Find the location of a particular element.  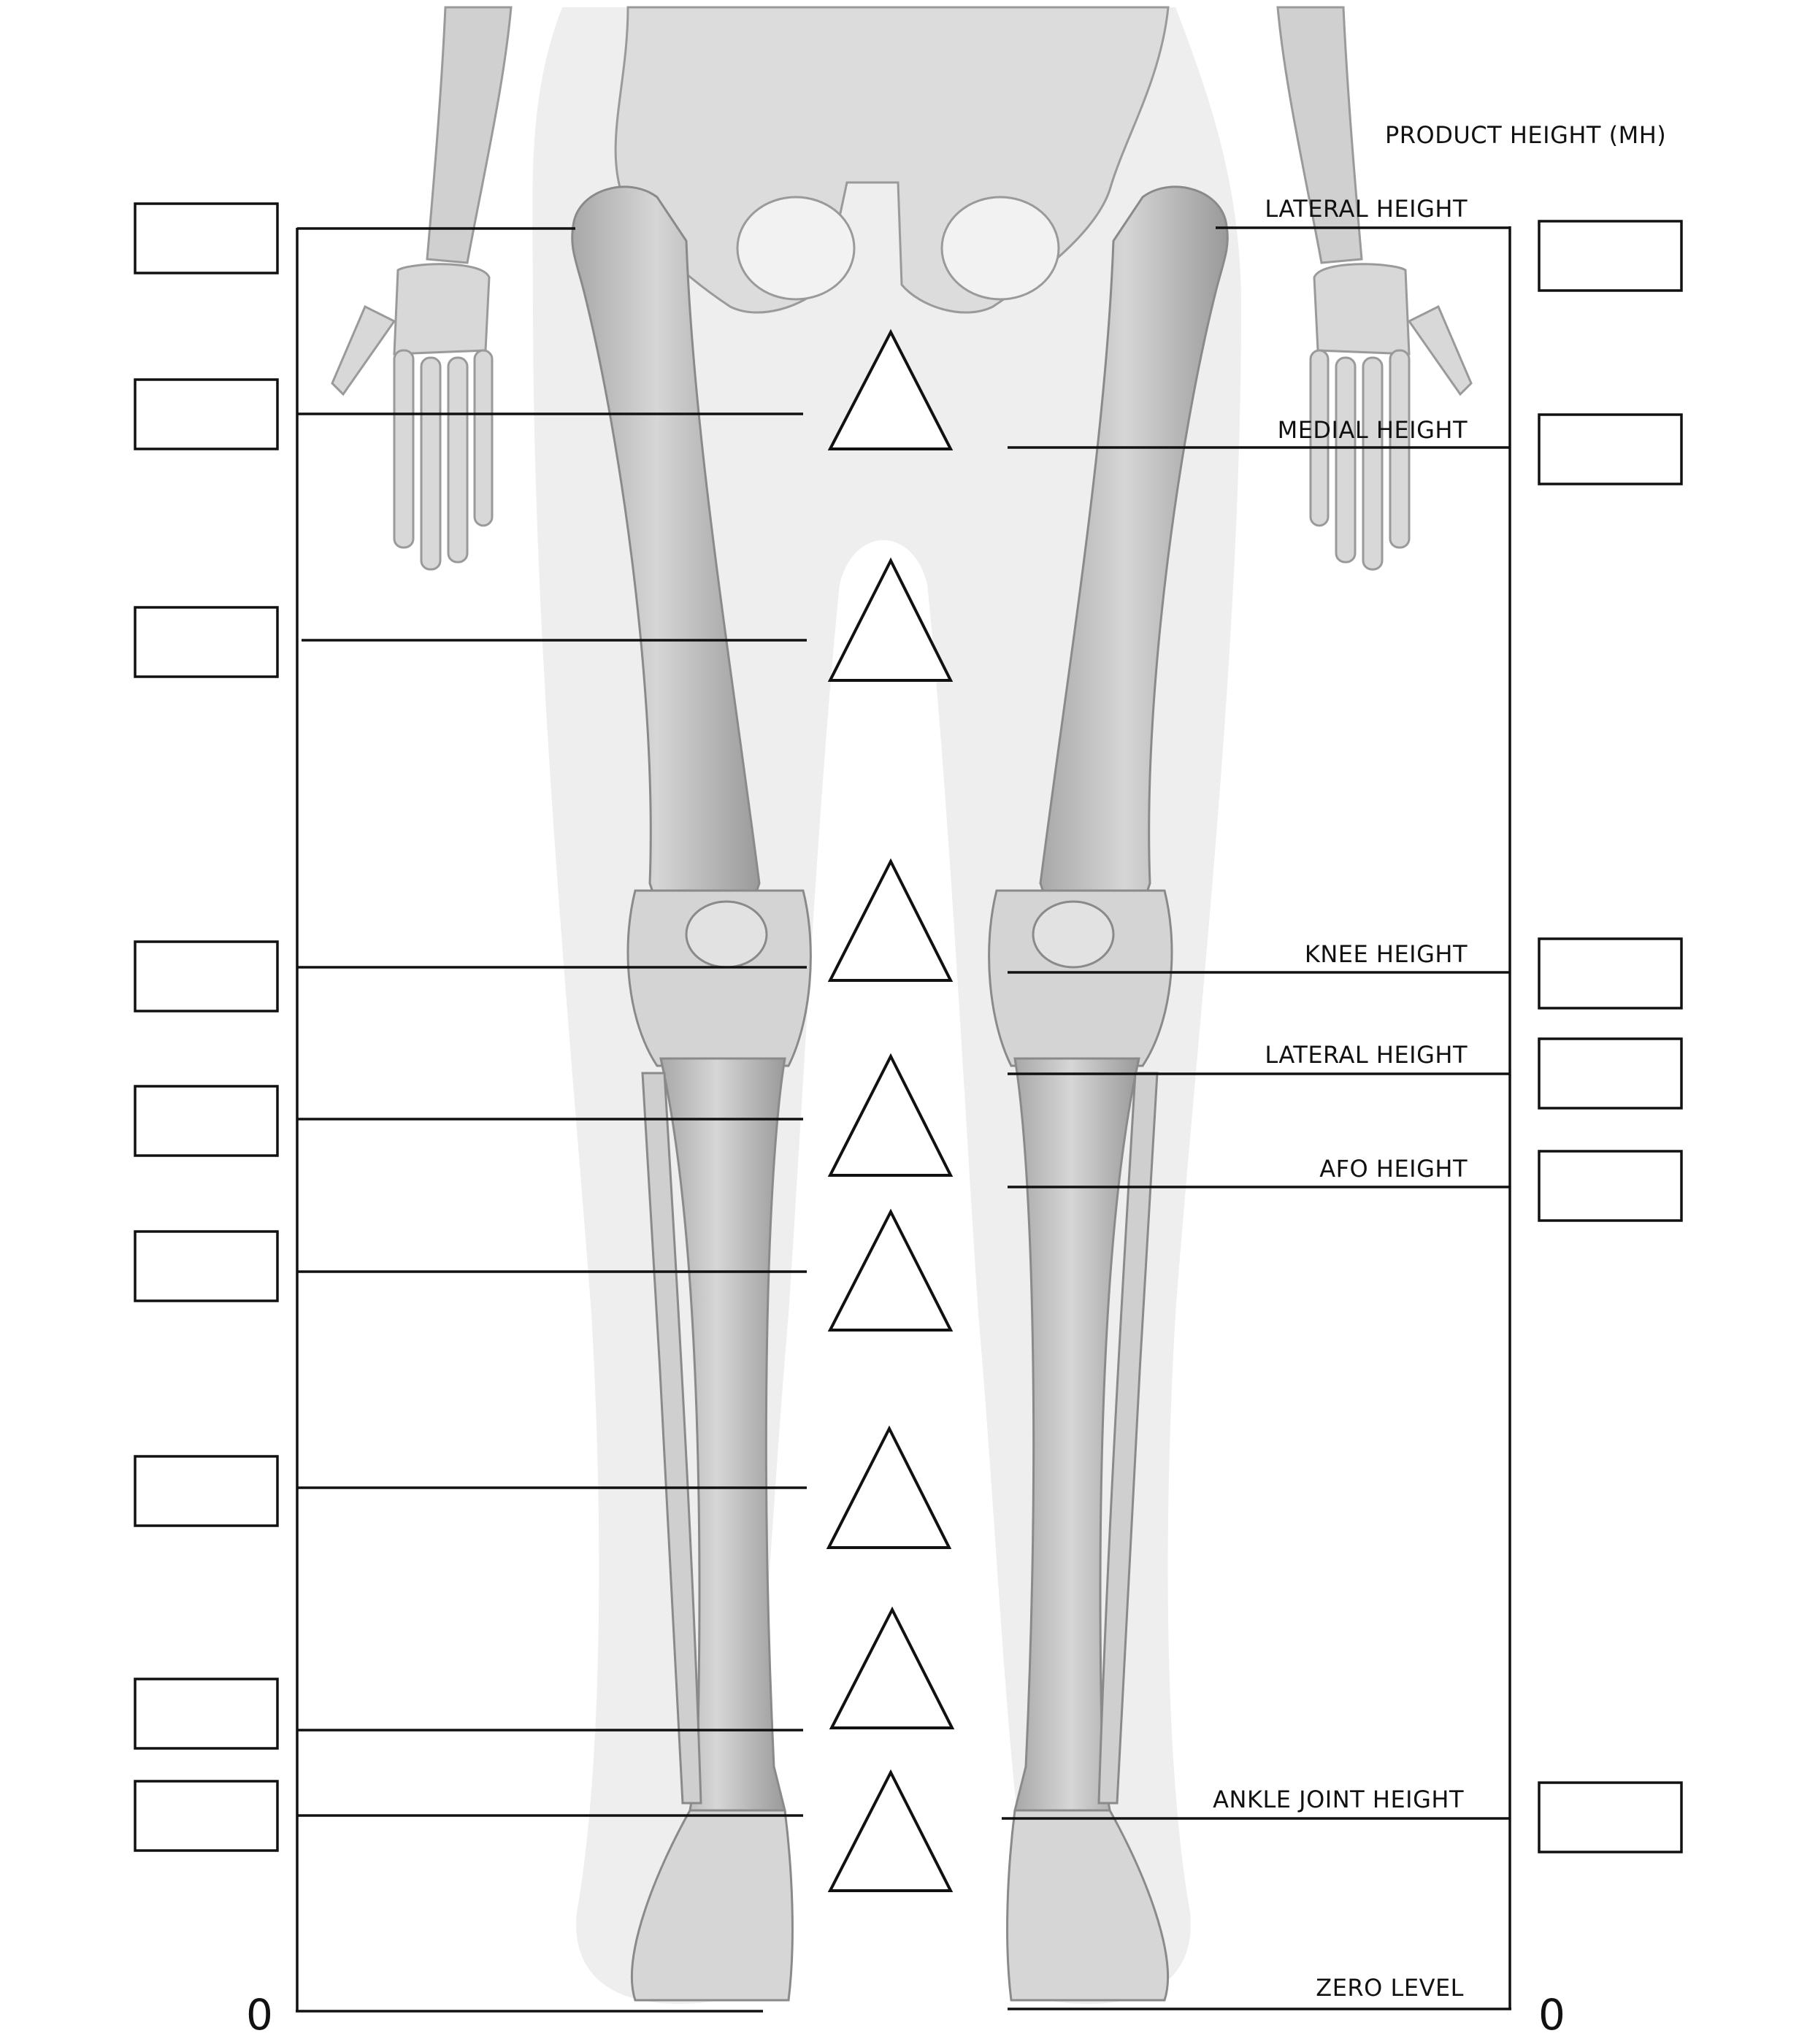

right-femur is located at coordinates (1134, 546).